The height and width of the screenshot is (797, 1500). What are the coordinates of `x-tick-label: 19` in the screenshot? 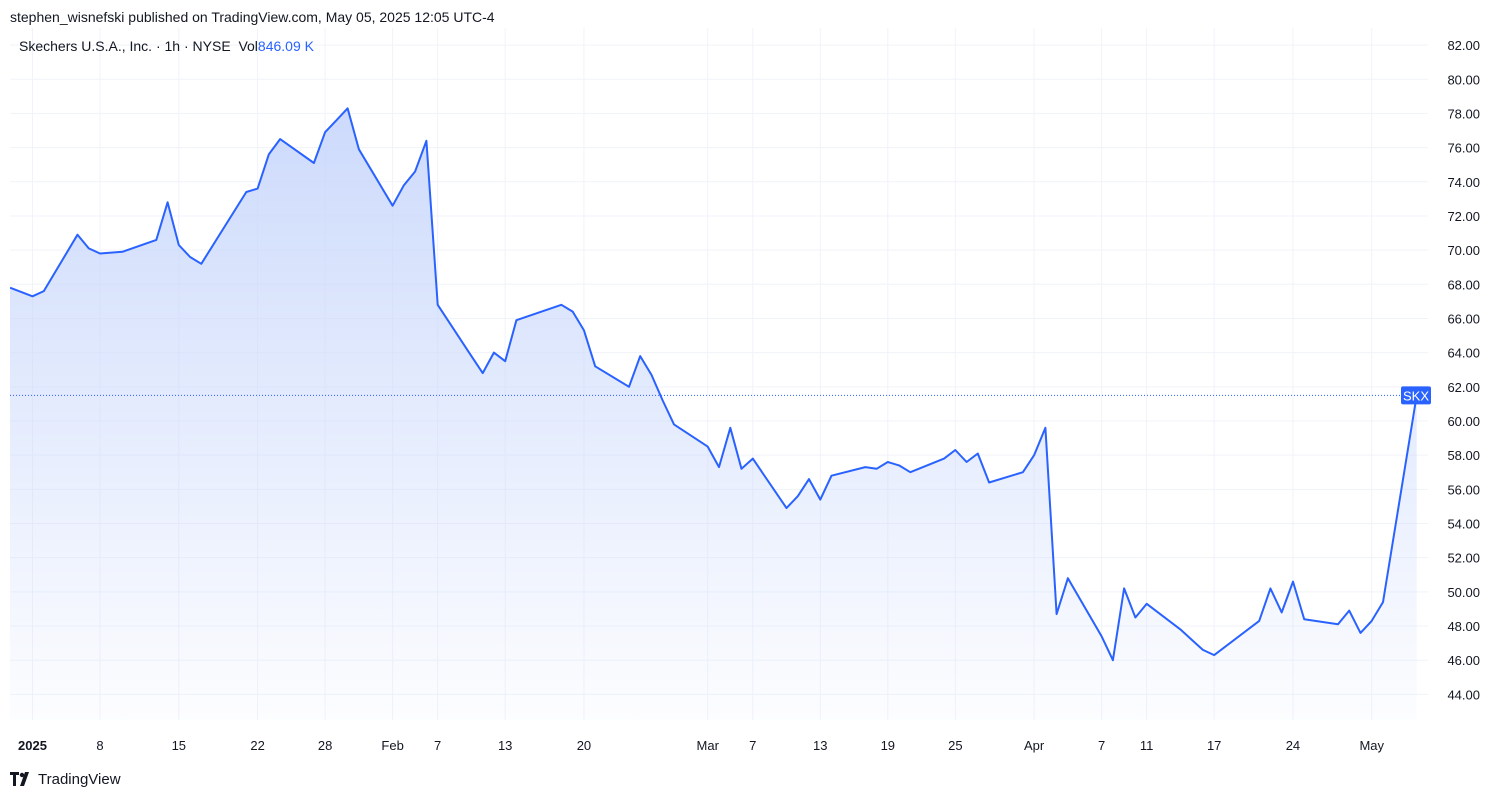 It's located at (888, 745).